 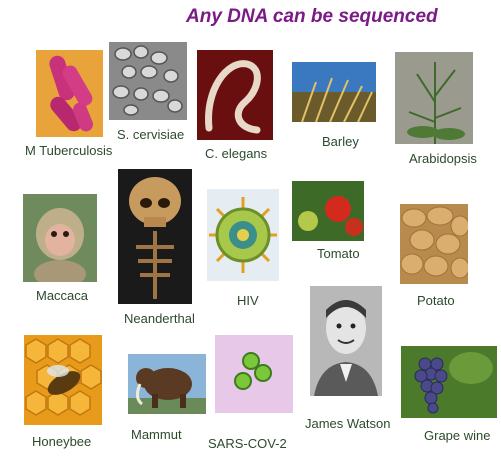 I want to click on organism-label-neanderthal: Neanderthal, so click(x=159, y=318).